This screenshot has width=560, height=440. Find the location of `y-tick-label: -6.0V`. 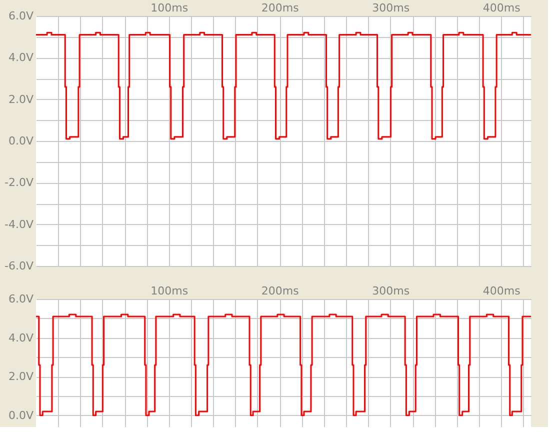

y-tick-label: -6.0V is located at coordinates (19, 266).